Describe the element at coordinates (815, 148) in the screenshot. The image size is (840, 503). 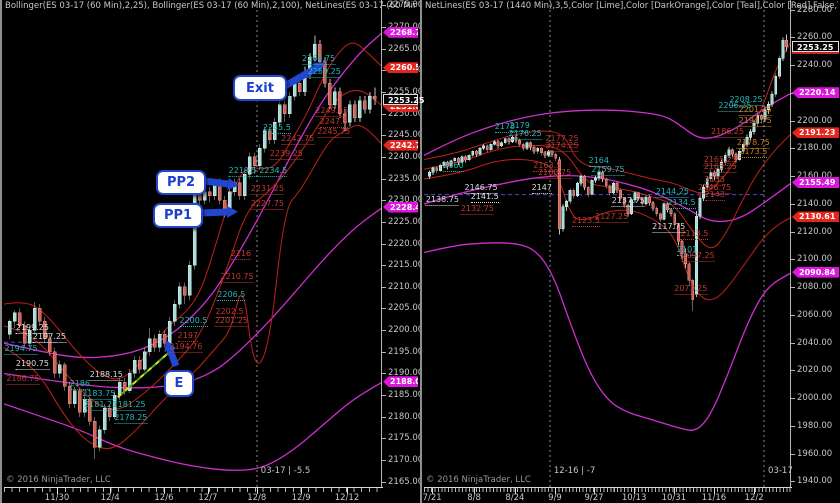
I see `price-tick-label: 2180.00` at that location.